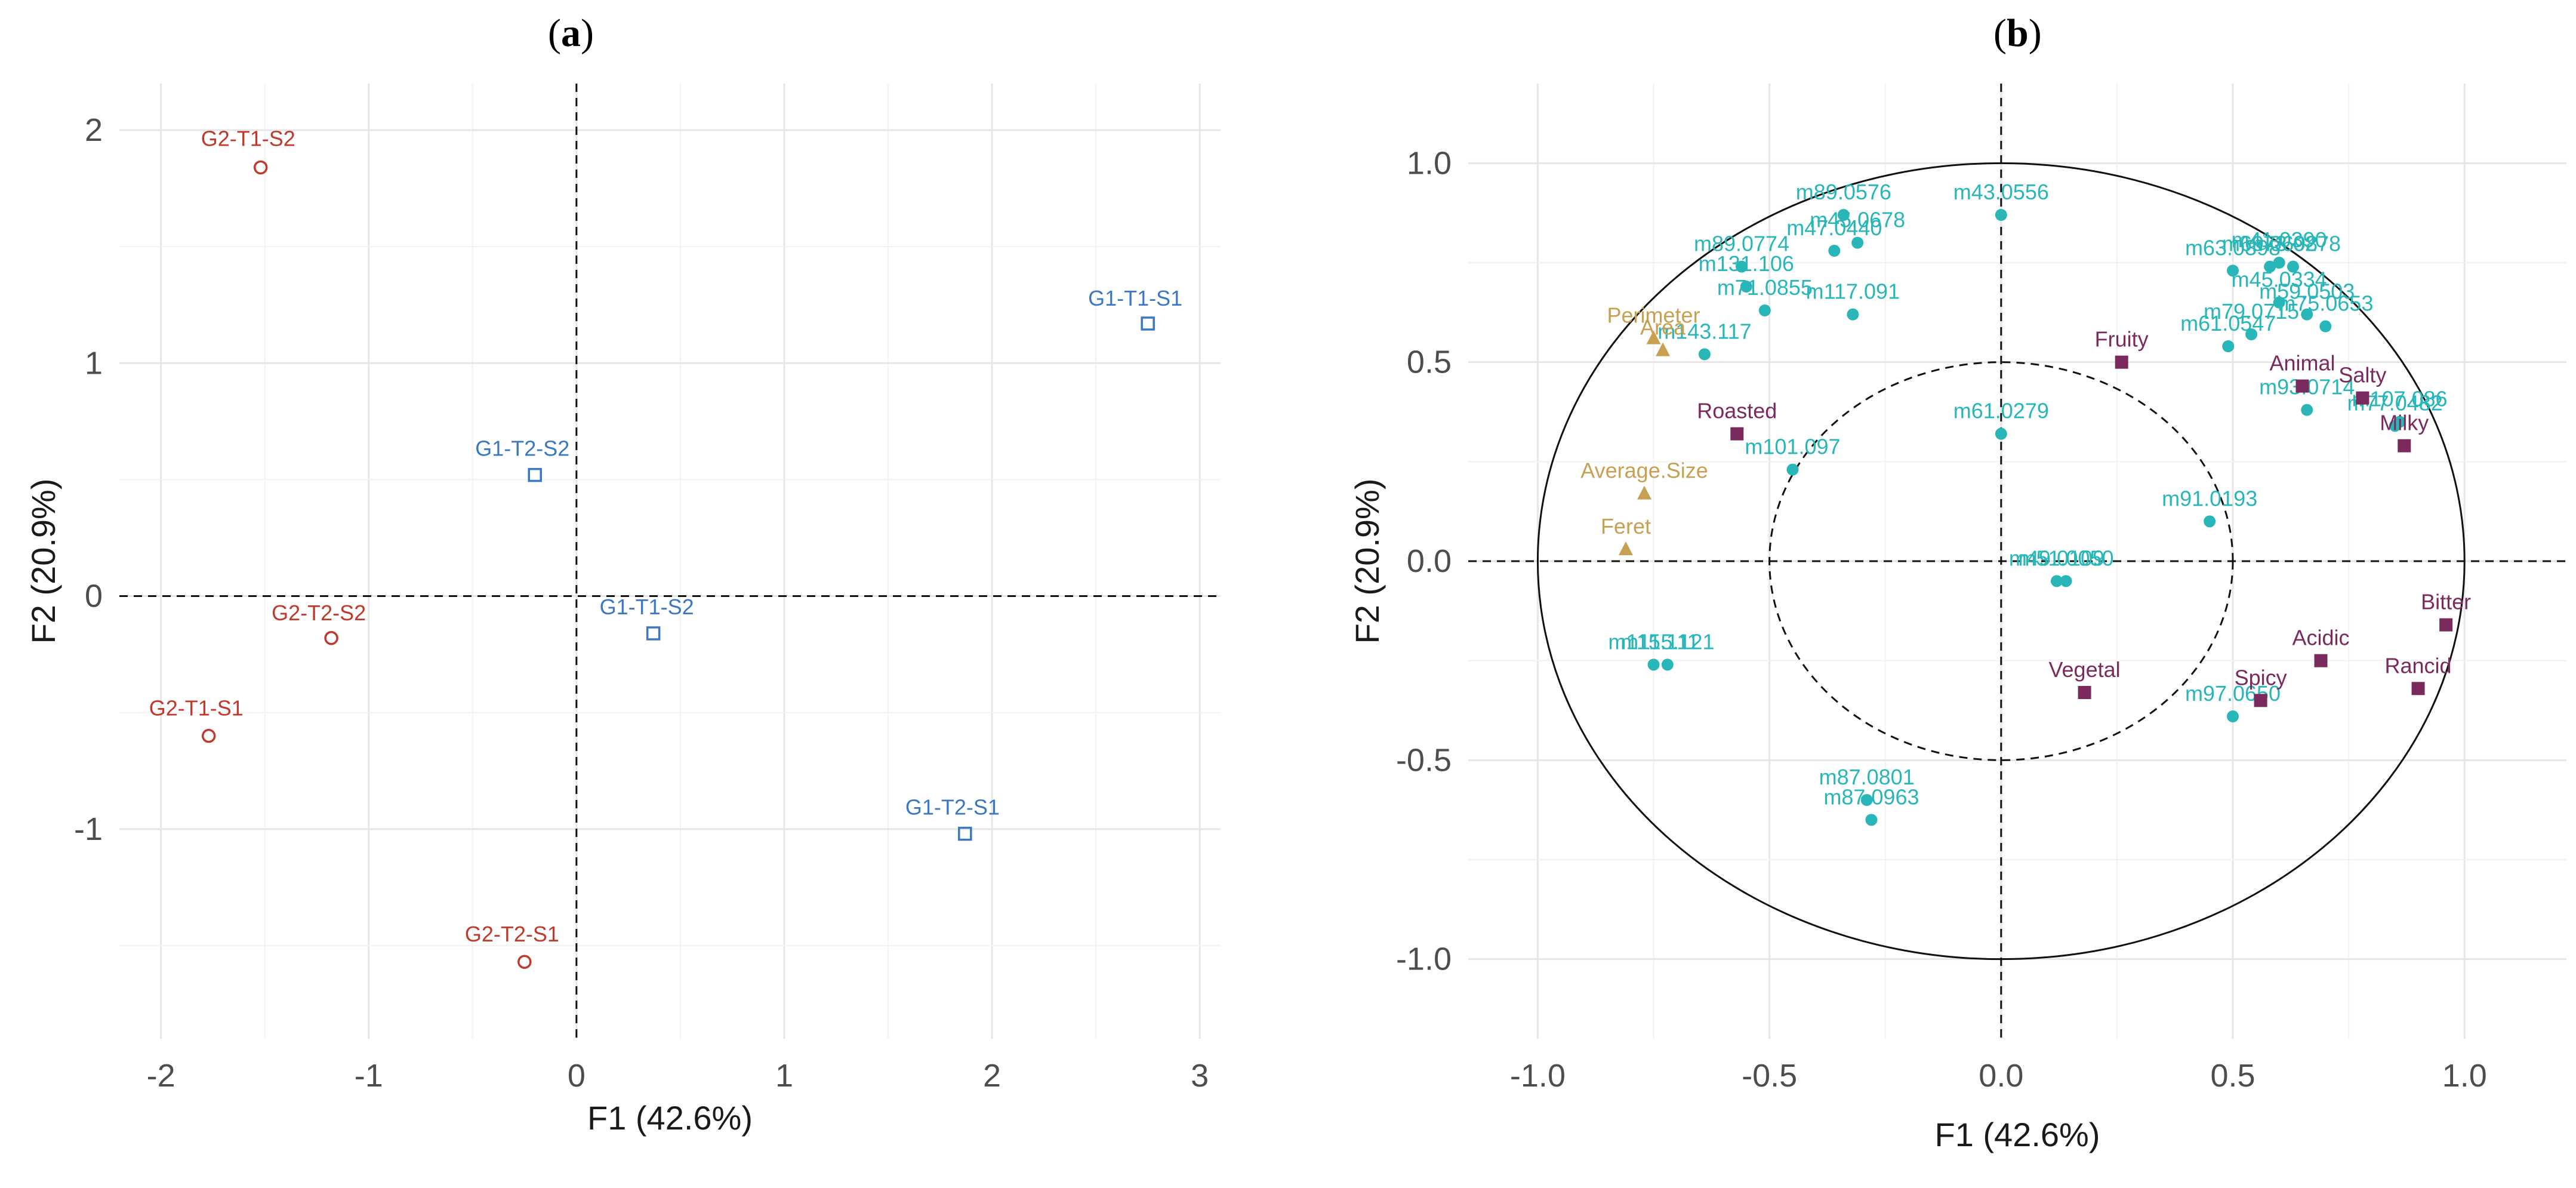 Image resolution: width=2576 pixels, height=1188 pixels. Describe the element at coordinates (1644, 470) in the screenshot. I see `point-label-average-size: Average.Size` at that location.